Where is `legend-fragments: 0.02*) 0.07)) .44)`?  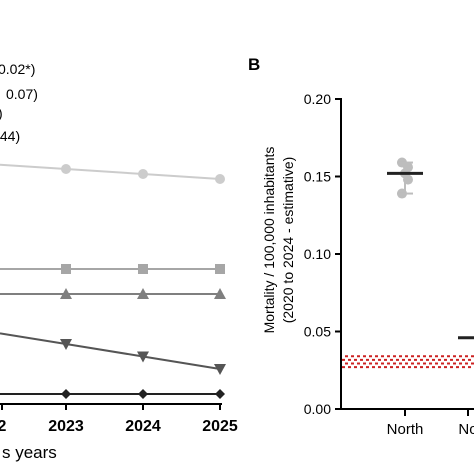 legend-fragments: 0.02*) 0.07)) .44) is located at coordinates (19, 102).